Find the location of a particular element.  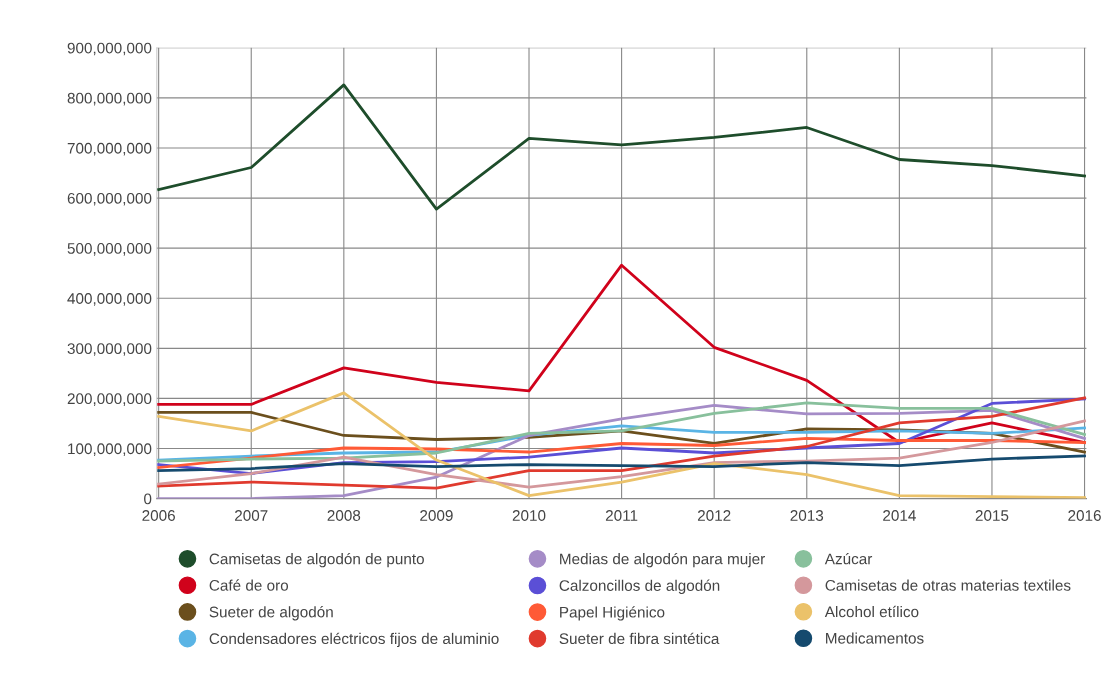

x-tick-label: 2009 is located at coordinates (436, 515).